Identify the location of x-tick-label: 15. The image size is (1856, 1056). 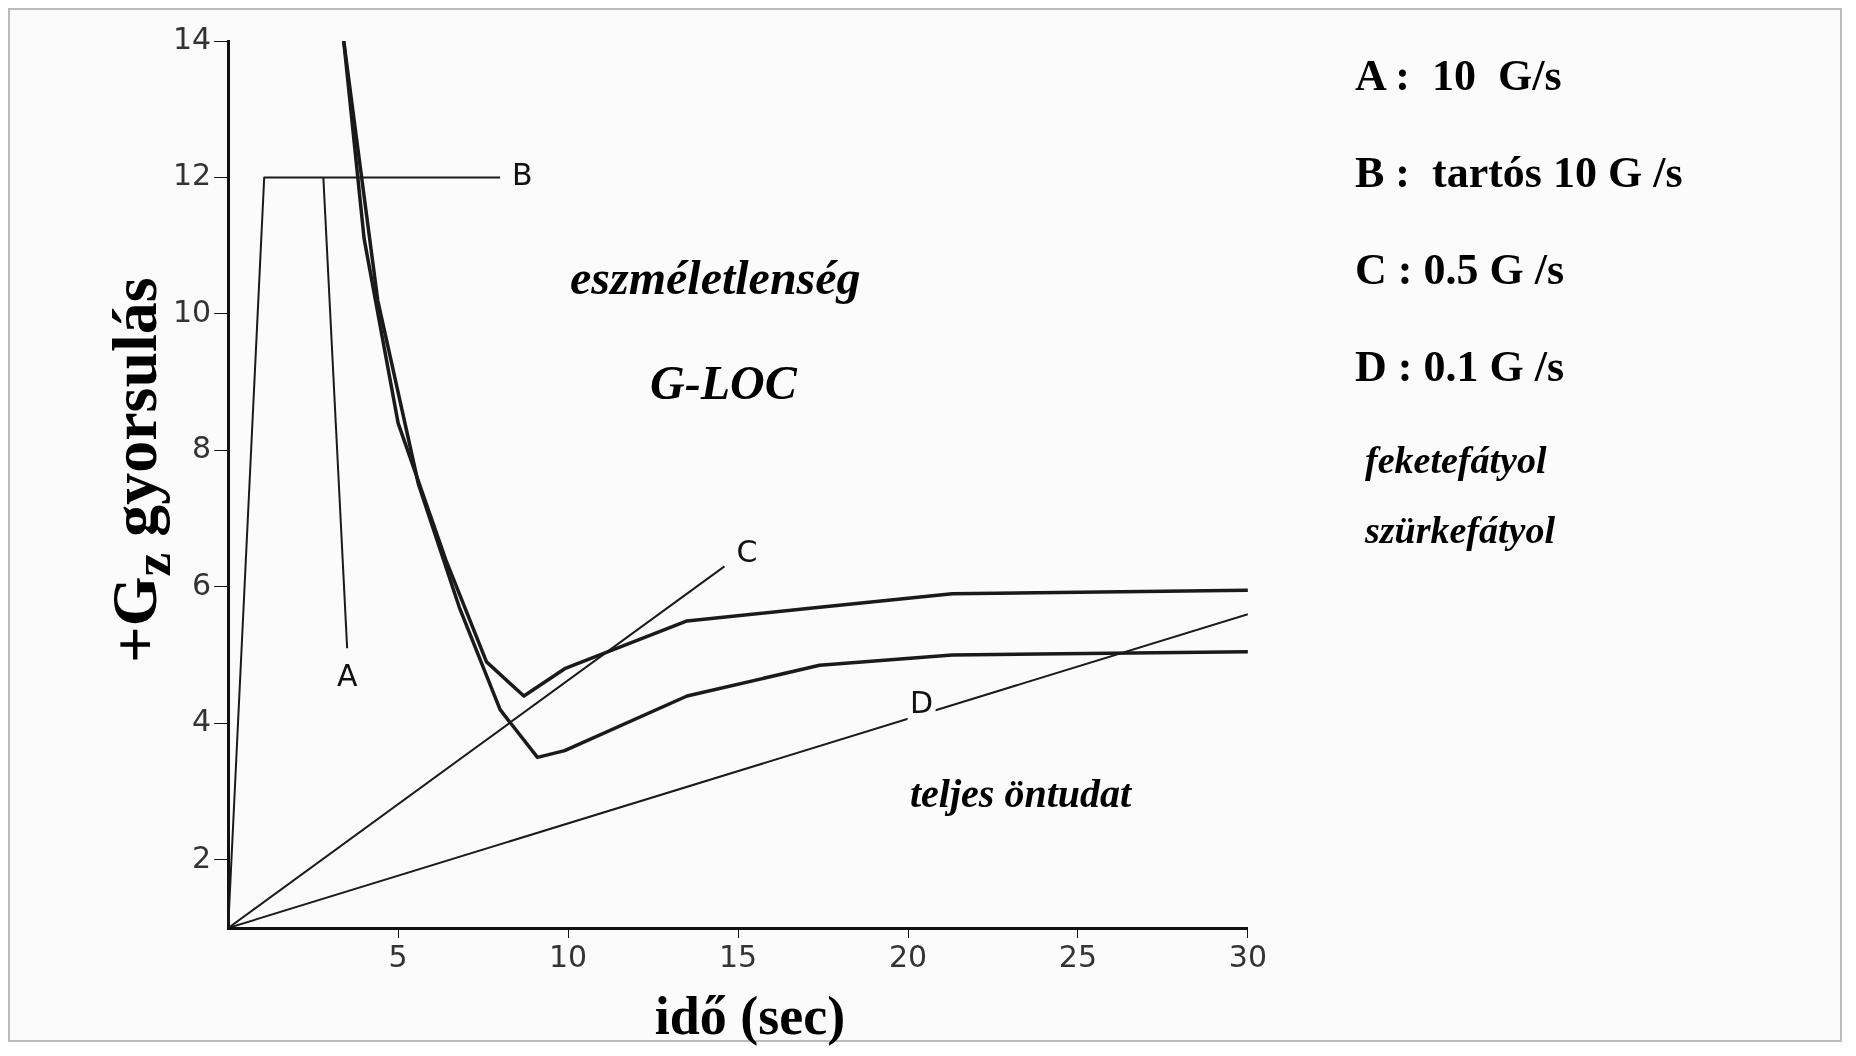
(738, 956).